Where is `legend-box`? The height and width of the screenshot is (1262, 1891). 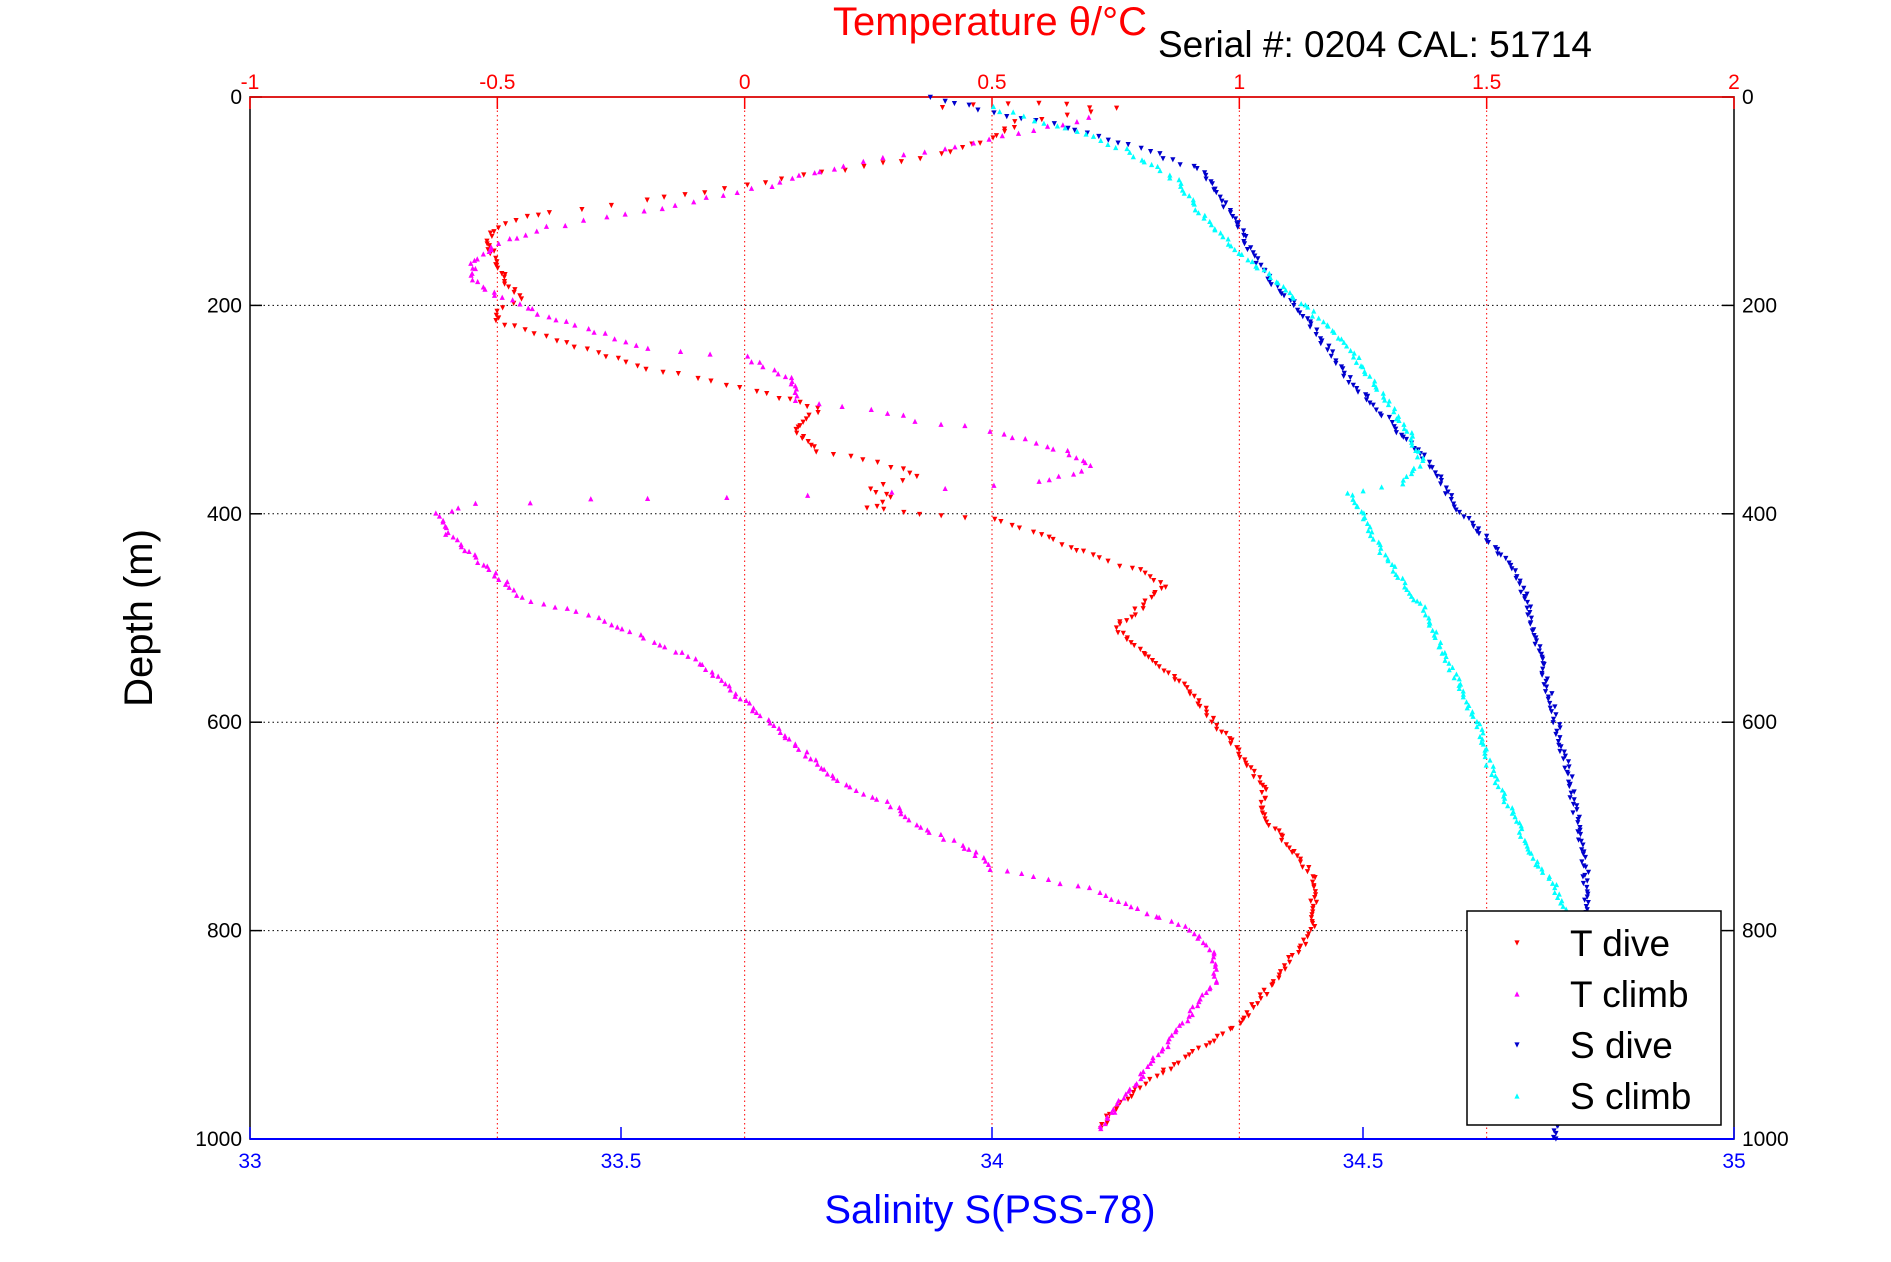
legend-box is located at coordinates (1594, 1018).